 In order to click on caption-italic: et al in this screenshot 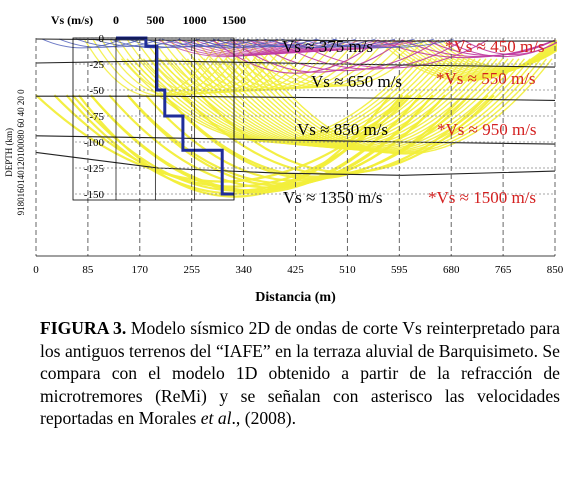, I will do `click(216, 418)`.